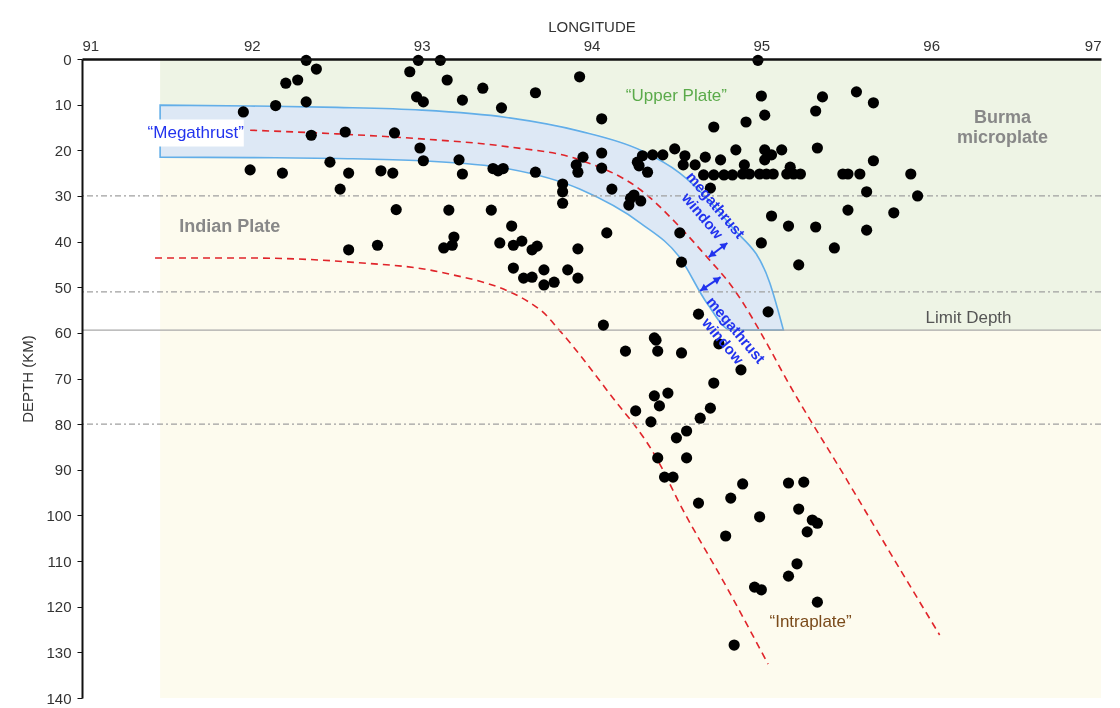 This screenshot has width=1120, height=708. What do you see at coordinates (968, 318) in the screenshot?
I see `ref-line-label: Limit Depth` at bounding box center [968, 318].